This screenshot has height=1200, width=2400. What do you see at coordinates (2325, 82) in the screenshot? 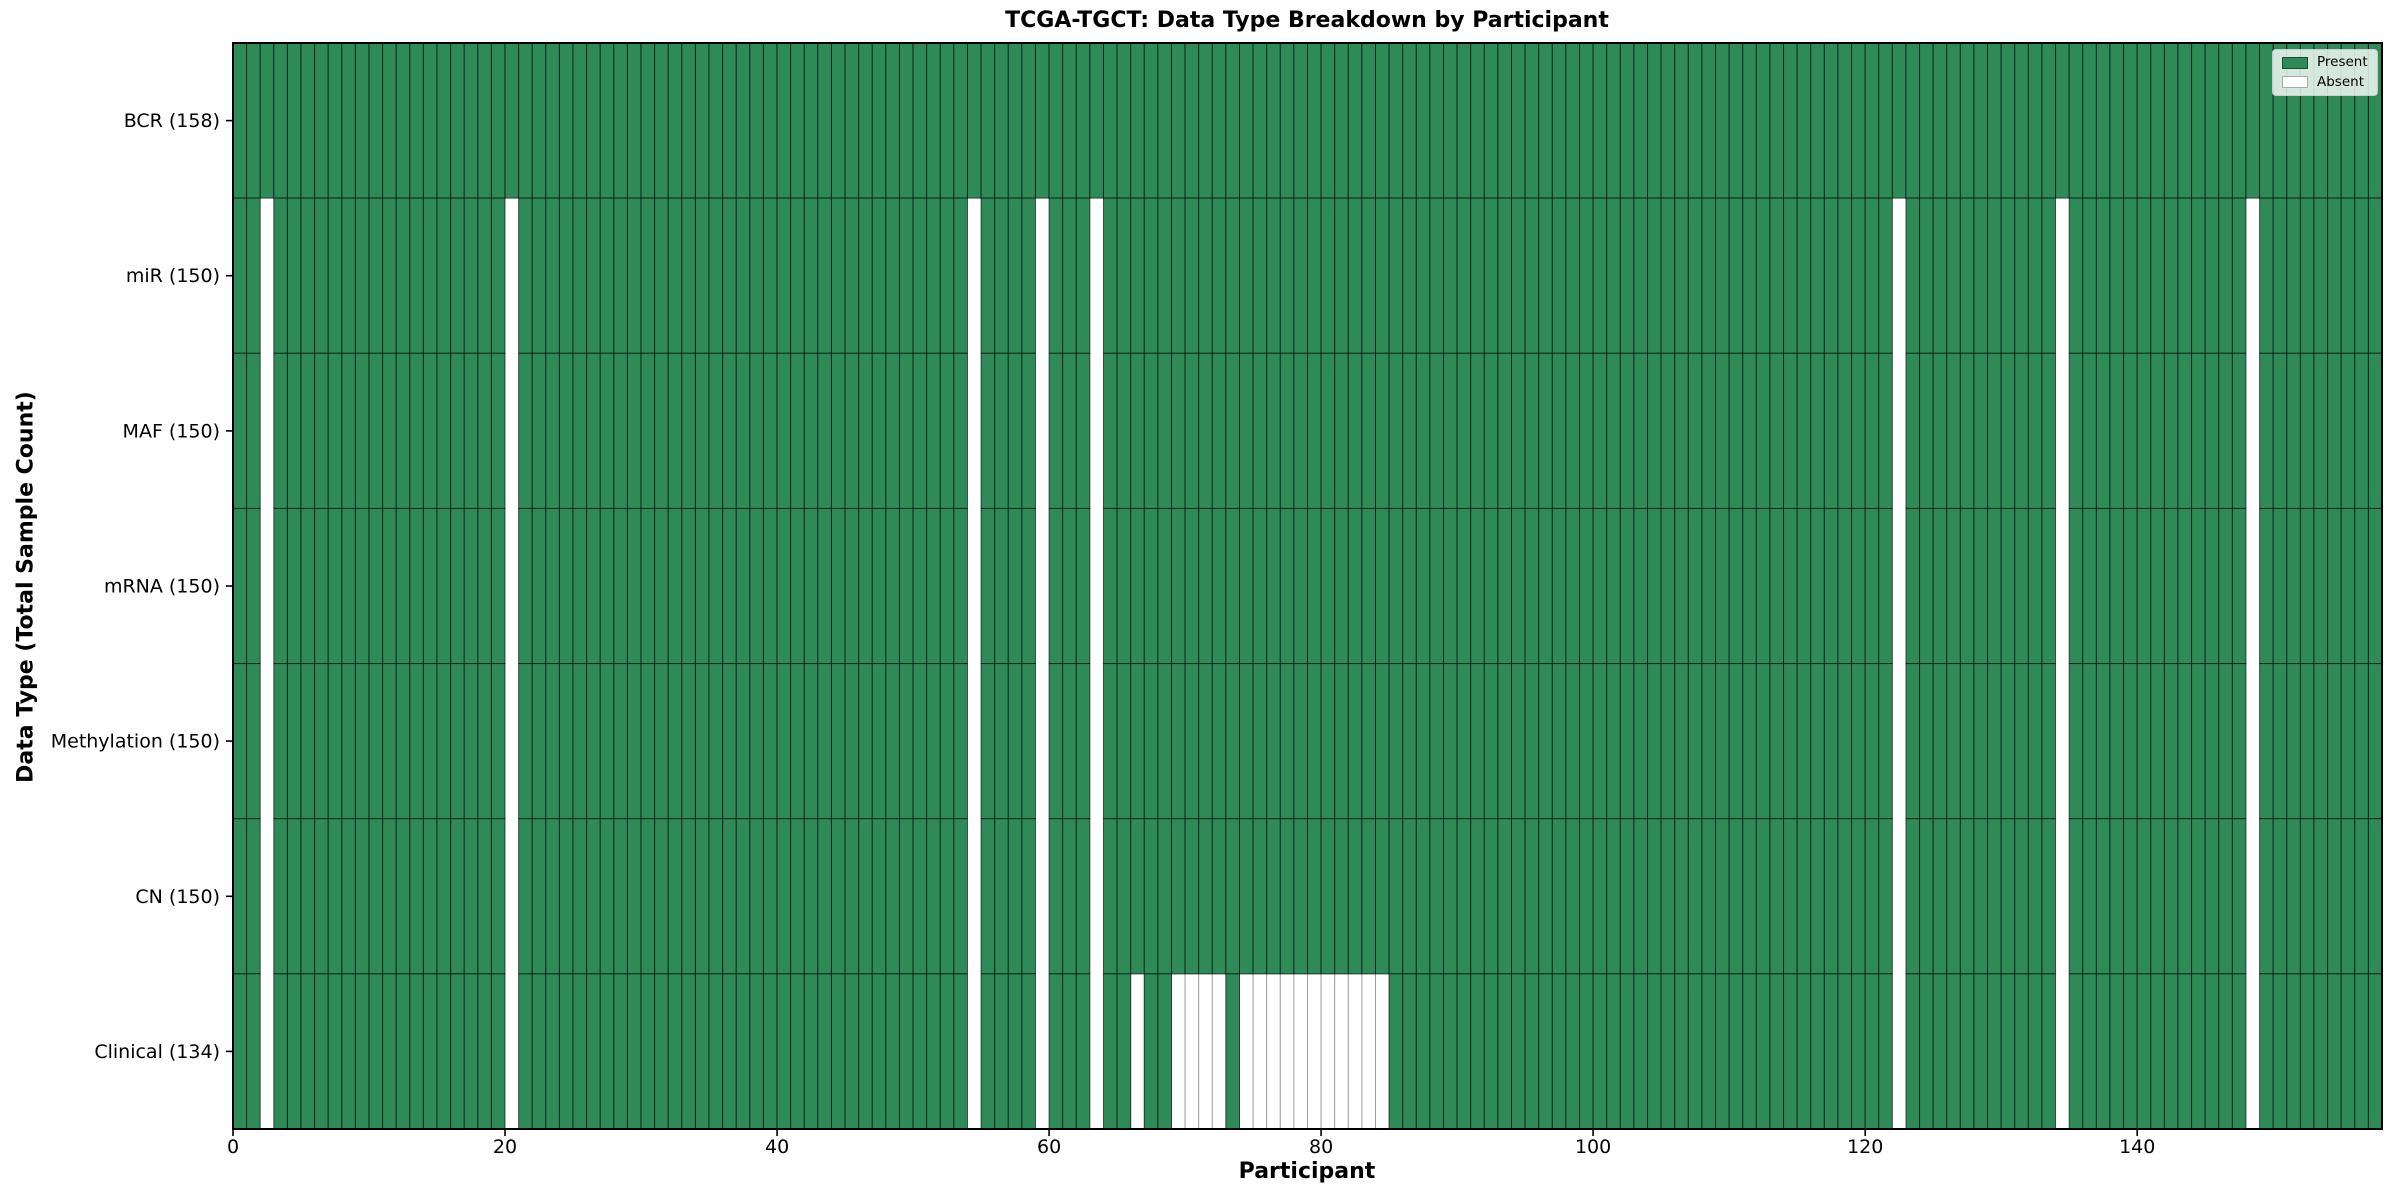
I see `legend-item-absent: Absent` at bounding box center [2325, 82].